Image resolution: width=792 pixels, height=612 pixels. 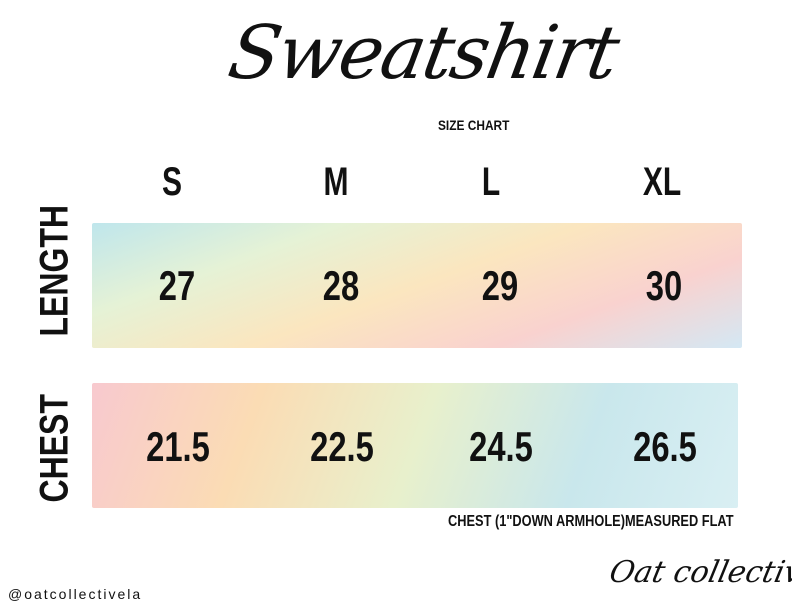 I want to click on title: Sweatshirt, so click(x=423, y=53).